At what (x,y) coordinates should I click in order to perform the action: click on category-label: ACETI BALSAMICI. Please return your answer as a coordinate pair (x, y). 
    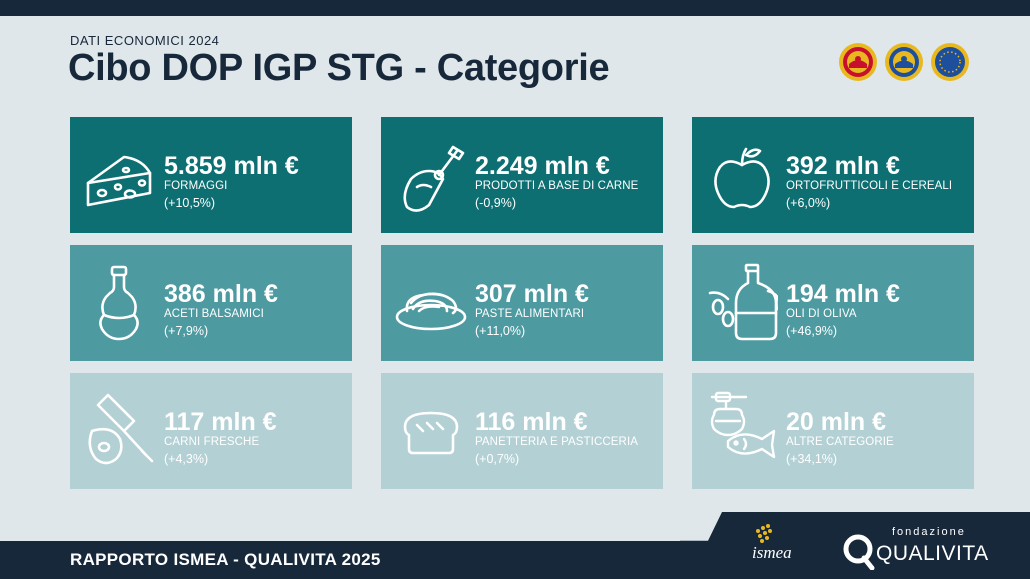
    Looking at the image, I should click on (214, 314).